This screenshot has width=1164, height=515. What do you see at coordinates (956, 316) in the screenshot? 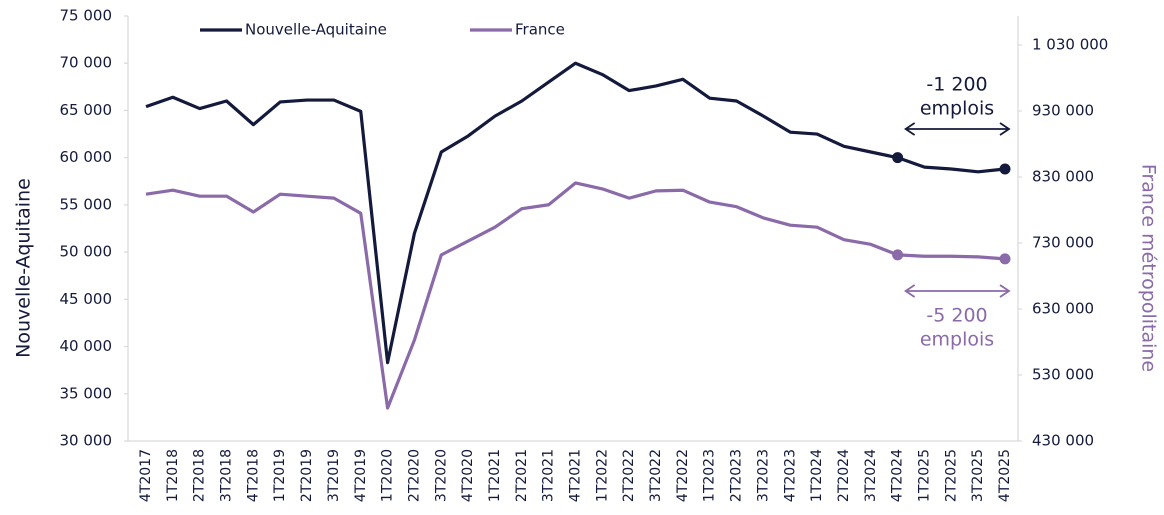
I see `annotation: -5 200` at bounding box center [956, 316].